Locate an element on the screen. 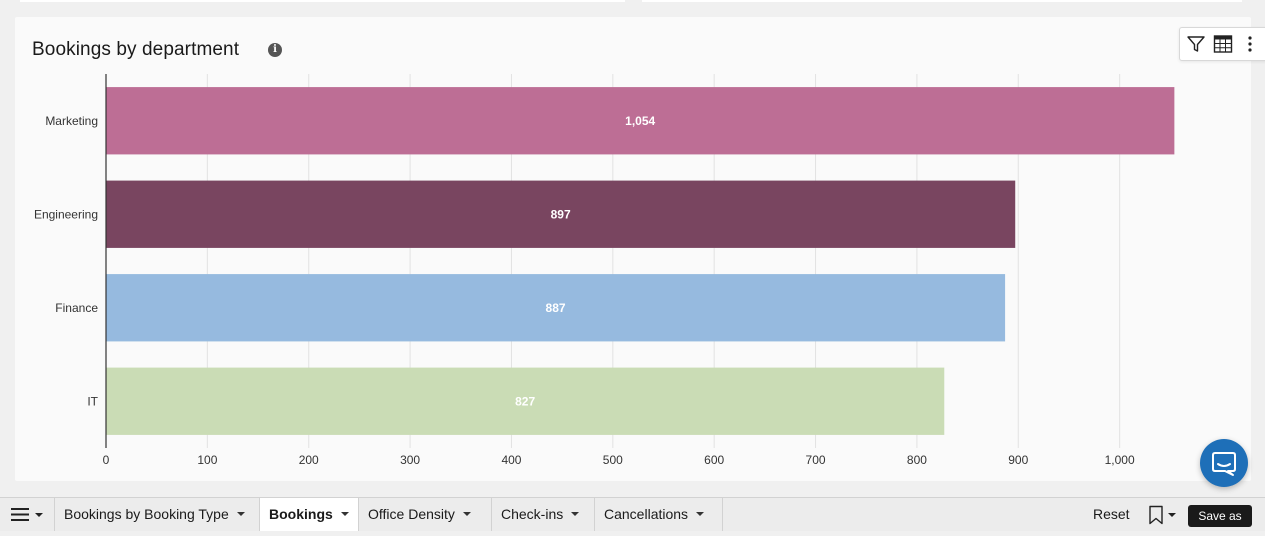 This screenshot has width=1265, height=536. tab-label: Check-ins is located at coordinates (532, 514).